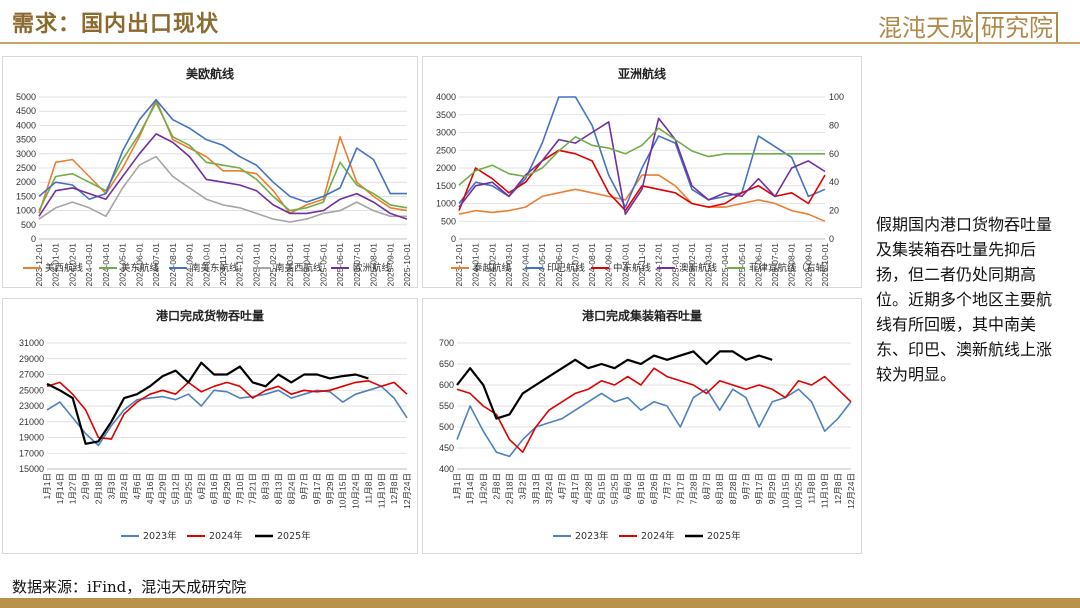  I want to click on y-tick-label: 17000, so click(31, 453).